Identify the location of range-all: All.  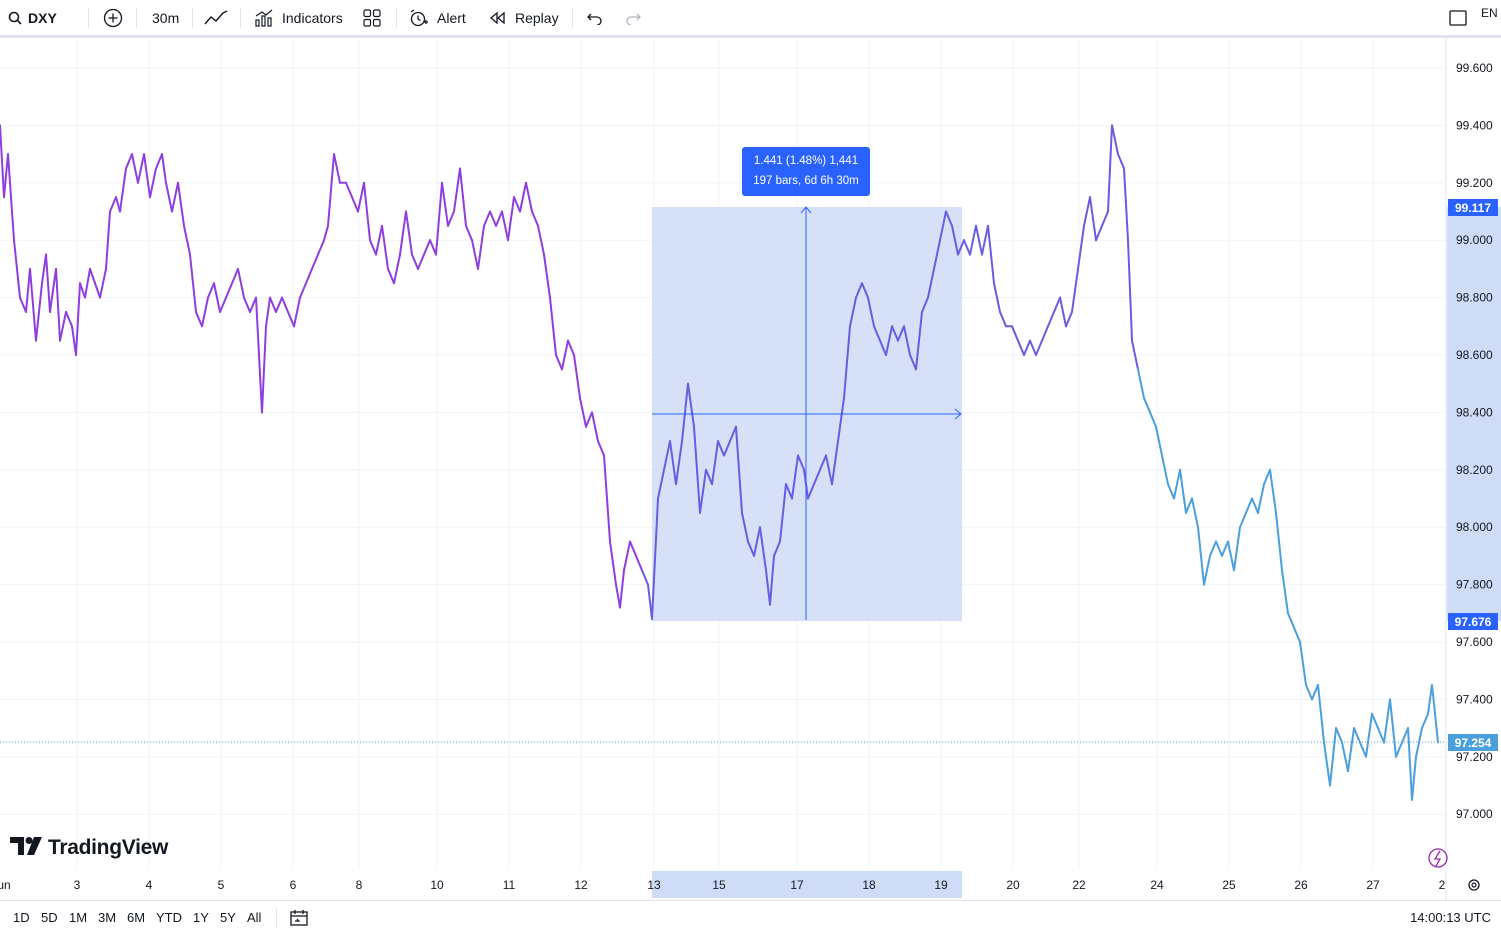
(254, 917).